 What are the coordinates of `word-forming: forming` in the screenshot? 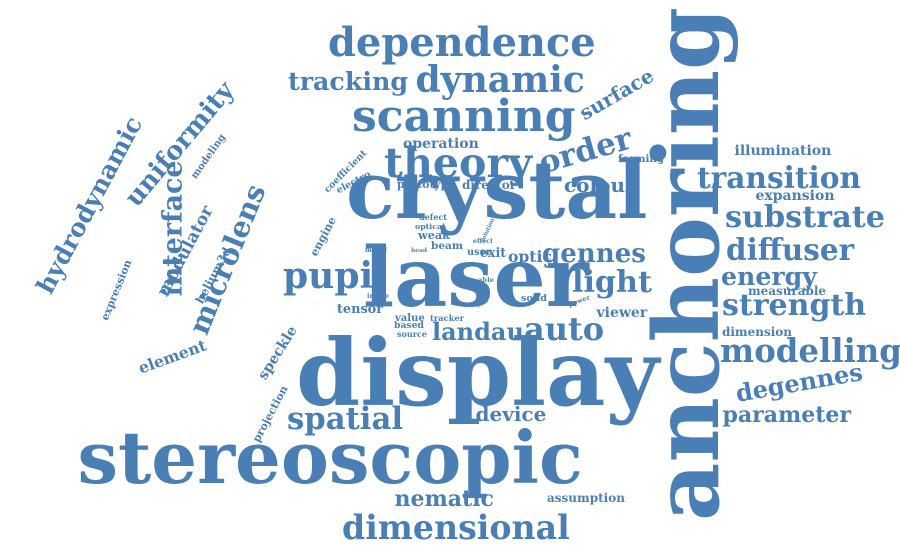 It's located at (641, 159).